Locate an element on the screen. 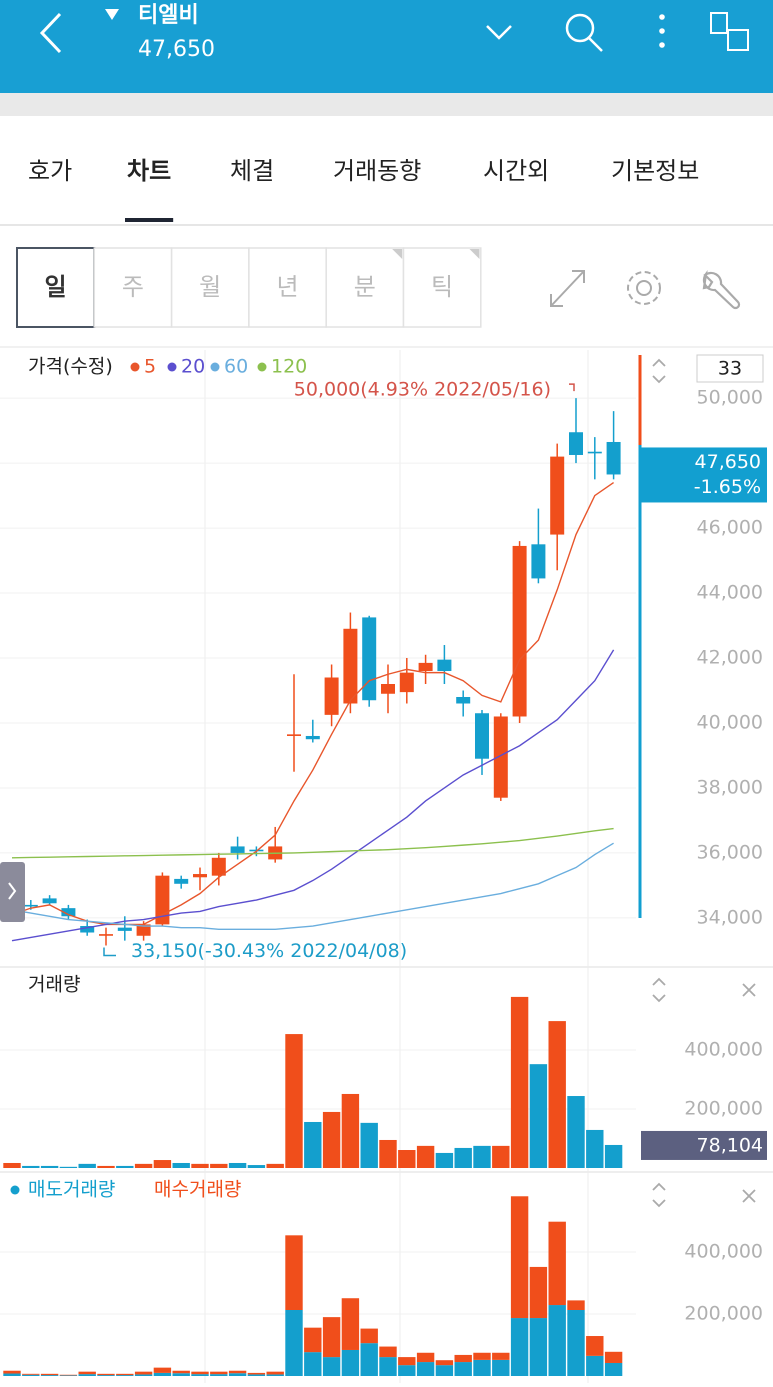 This screenshot has width=773, height=1387. fullscreen-button is located at coordinates (567, 288).